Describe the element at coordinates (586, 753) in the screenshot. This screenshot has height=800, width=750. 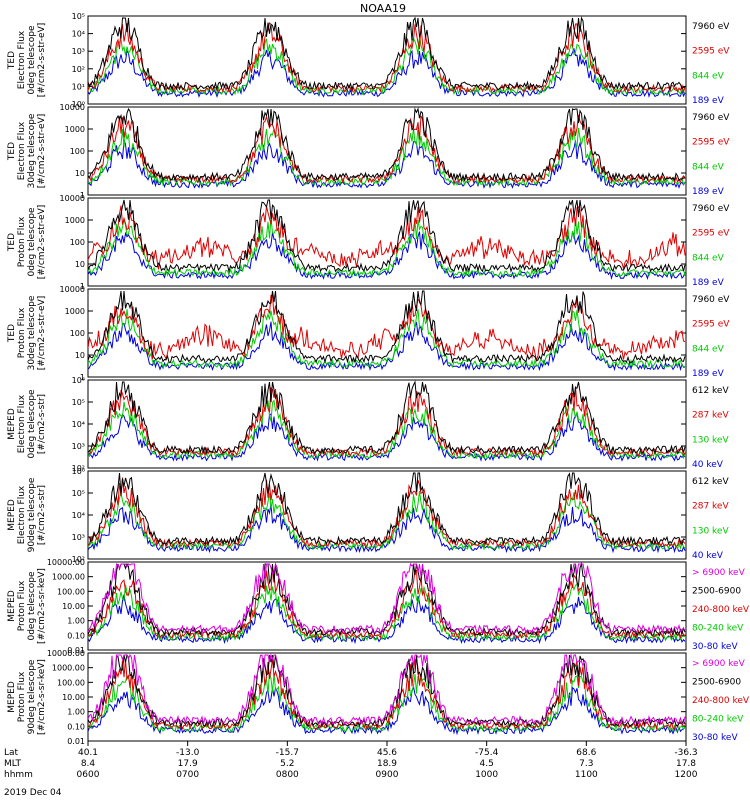
I see `x-tick-label: 68.6` at that location.